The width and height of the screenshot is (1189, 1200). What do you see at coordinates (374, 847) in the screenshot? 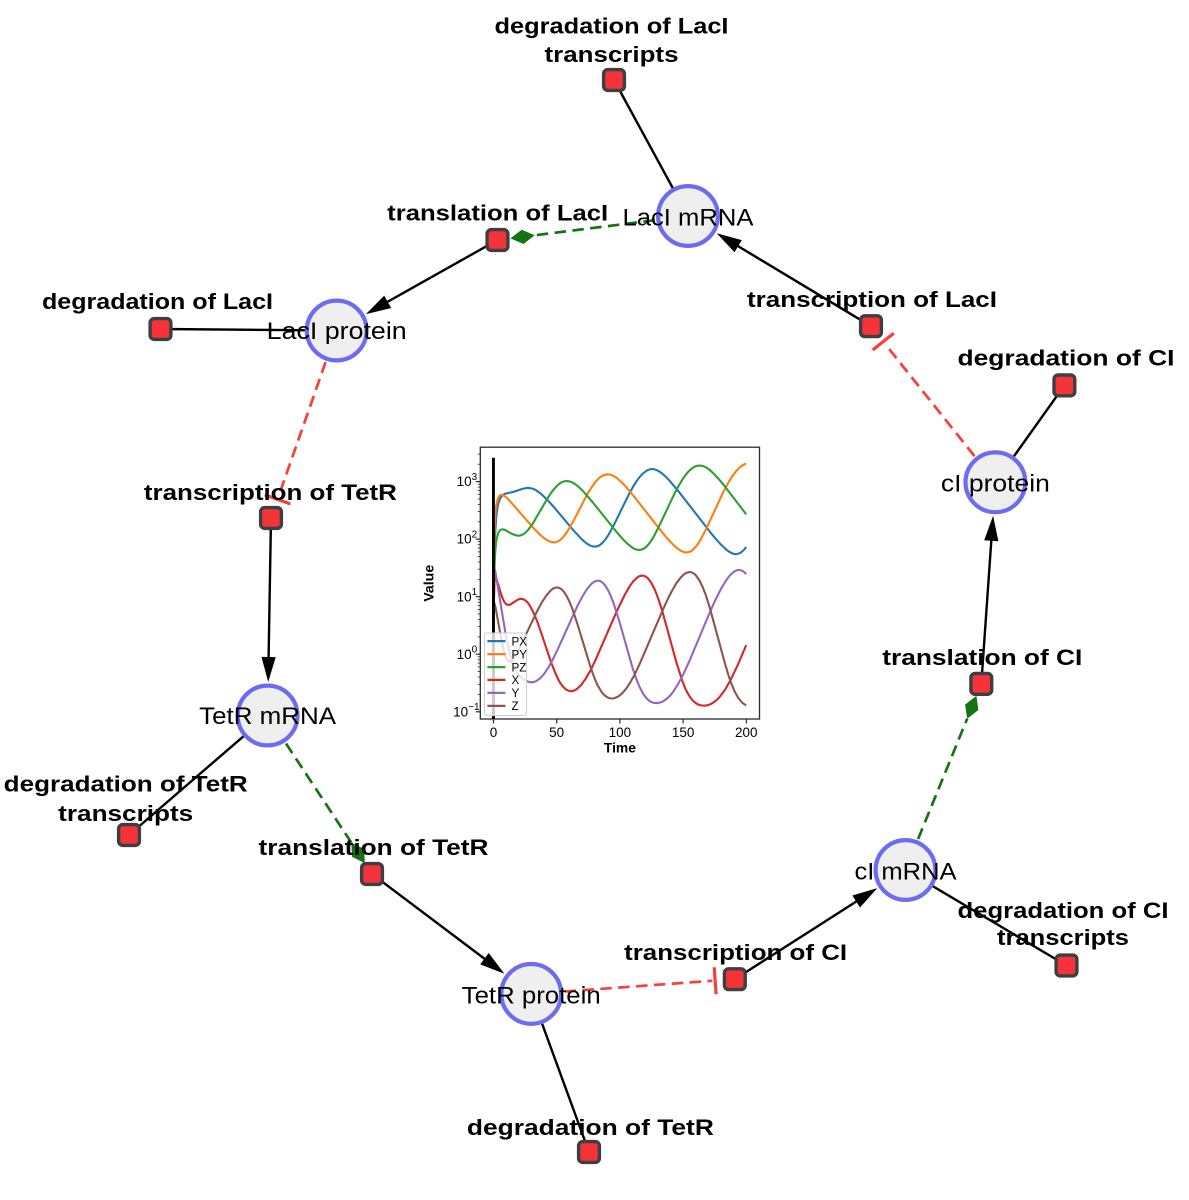
I see `svg-text: translation of TetR` at bounding box center [374, 847].